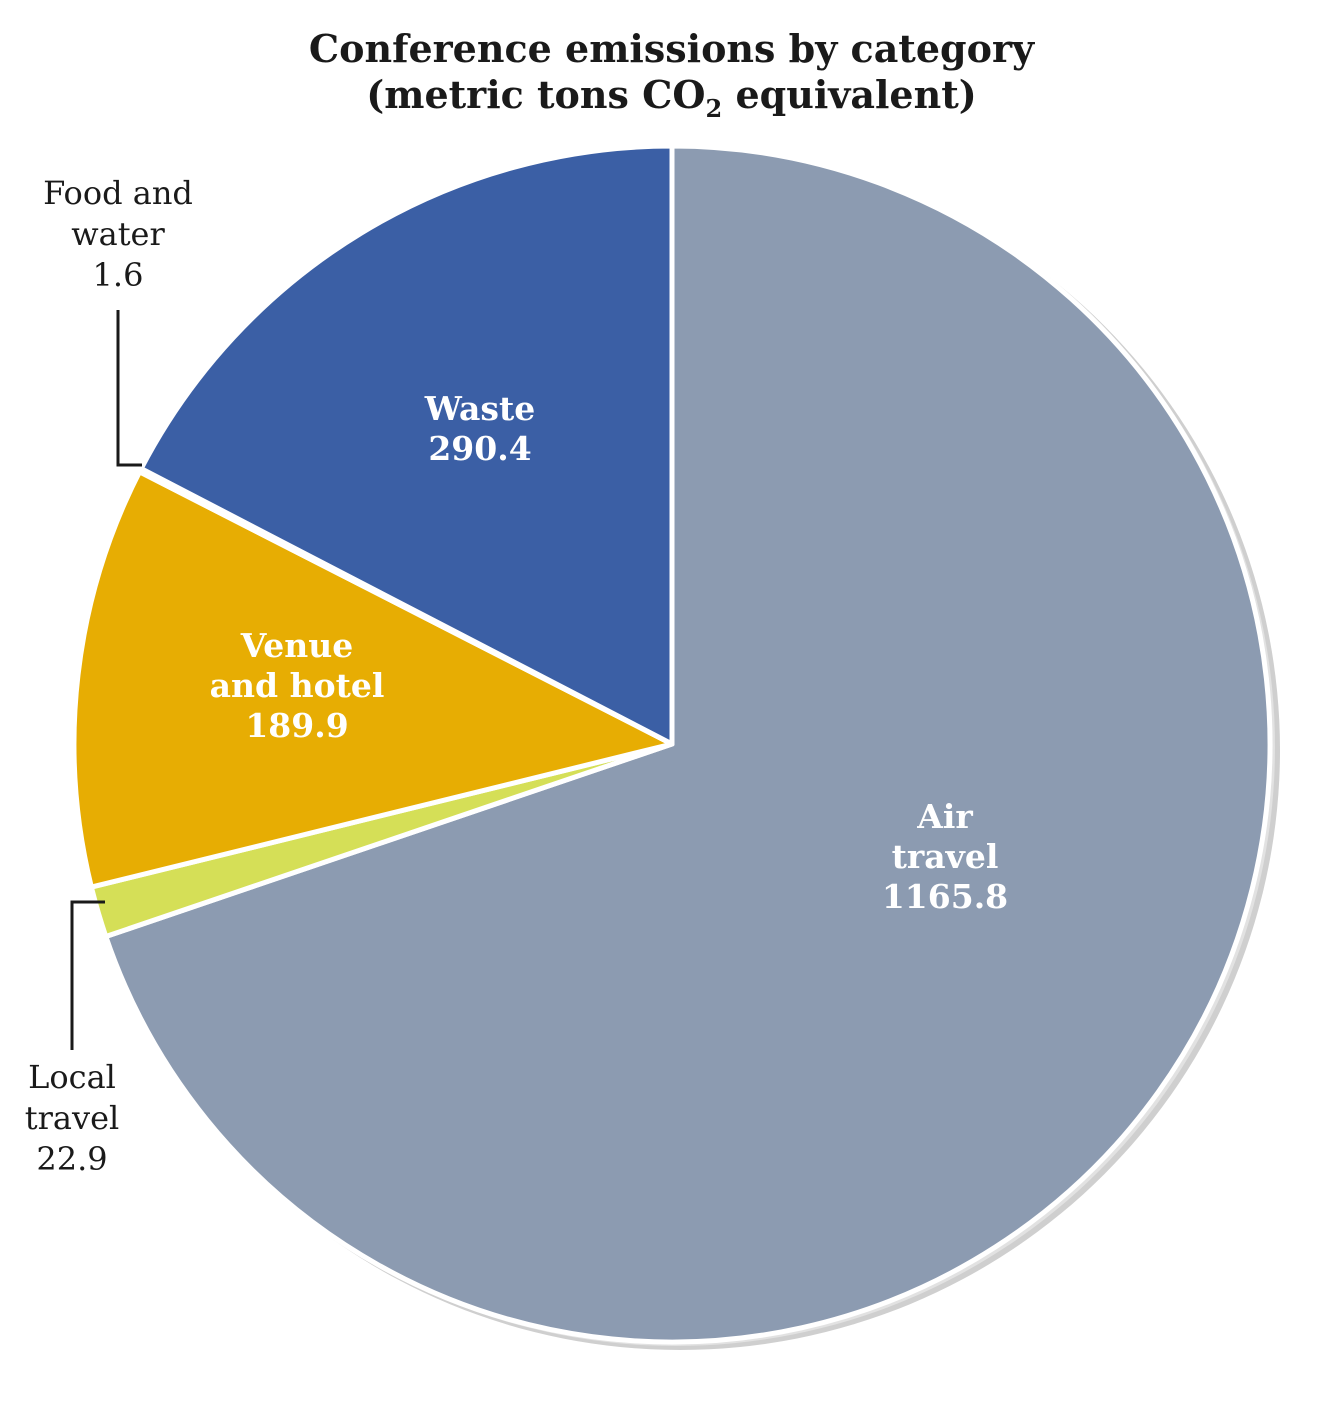 The width and height of the screenshot is (1343, 1411). I want to click on slice-name-local-travel: travel, so click(72, 1118).